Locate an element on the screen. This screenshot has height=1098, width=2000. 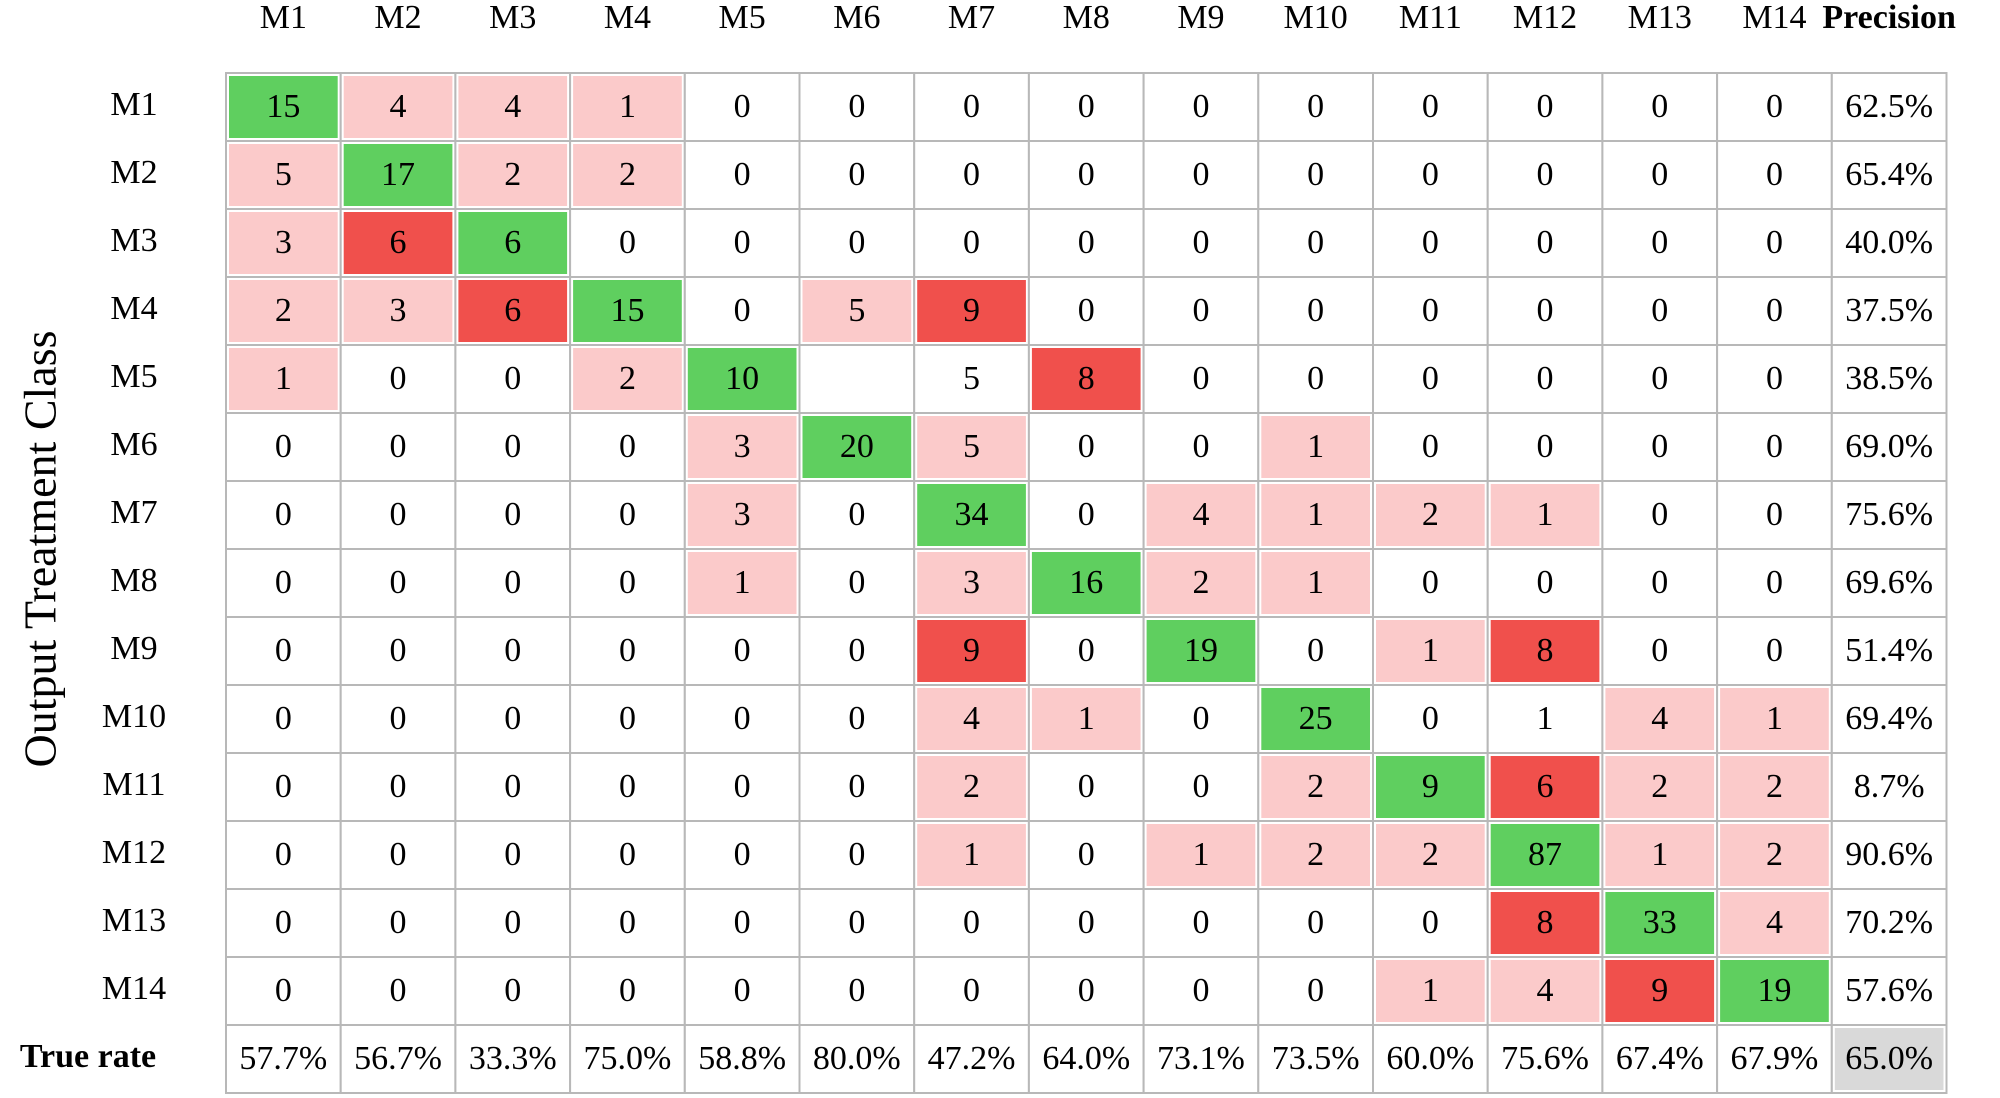
true-rate-value: 75.6% is located at coordinates (1545, 1058).